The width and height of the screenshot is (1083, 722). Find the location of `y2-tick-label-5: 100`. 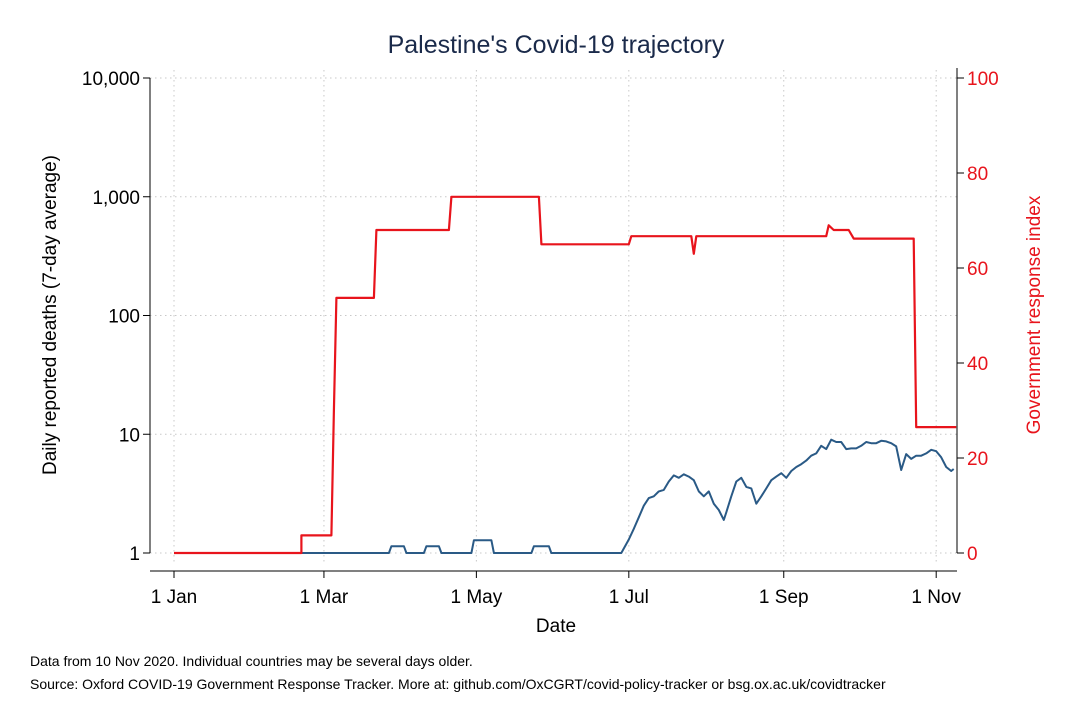

y2-tick-label-5: 100 is located at coordinates (983, 79).